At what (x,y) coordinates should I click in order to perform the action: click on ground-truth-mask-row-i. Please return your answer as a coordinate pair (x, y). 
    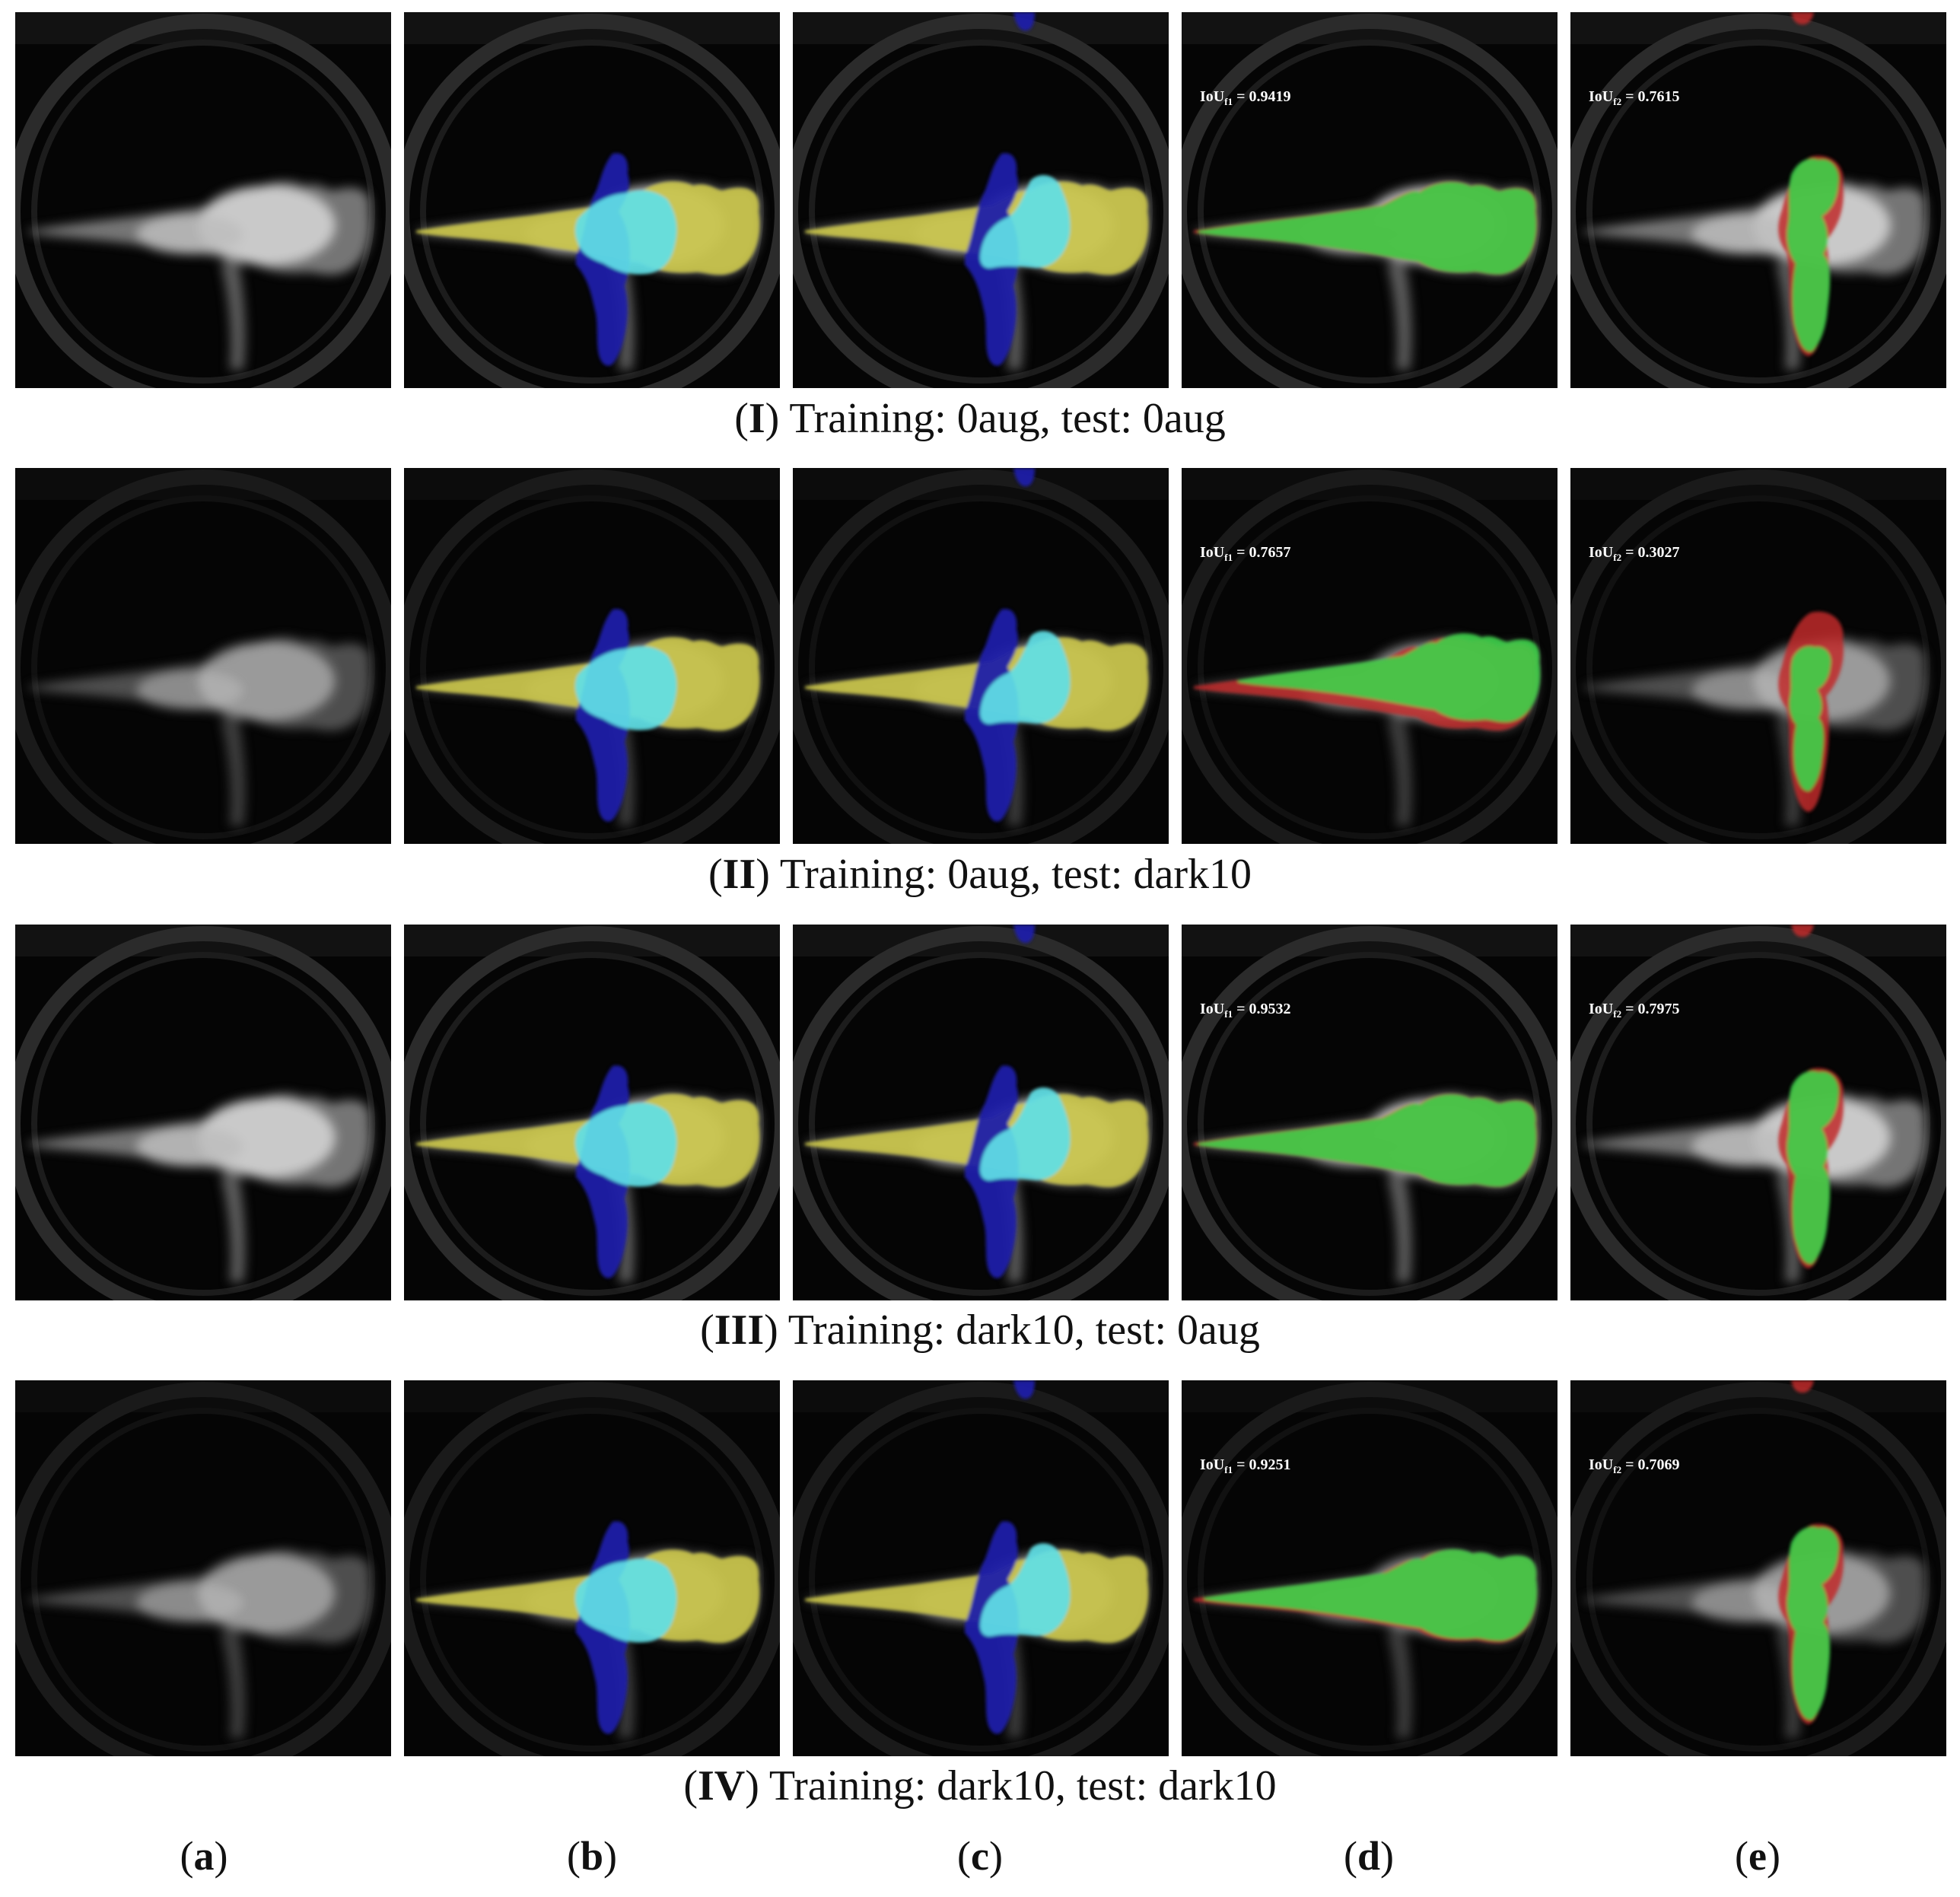
    Looking at the image, I should click on (592, 200).